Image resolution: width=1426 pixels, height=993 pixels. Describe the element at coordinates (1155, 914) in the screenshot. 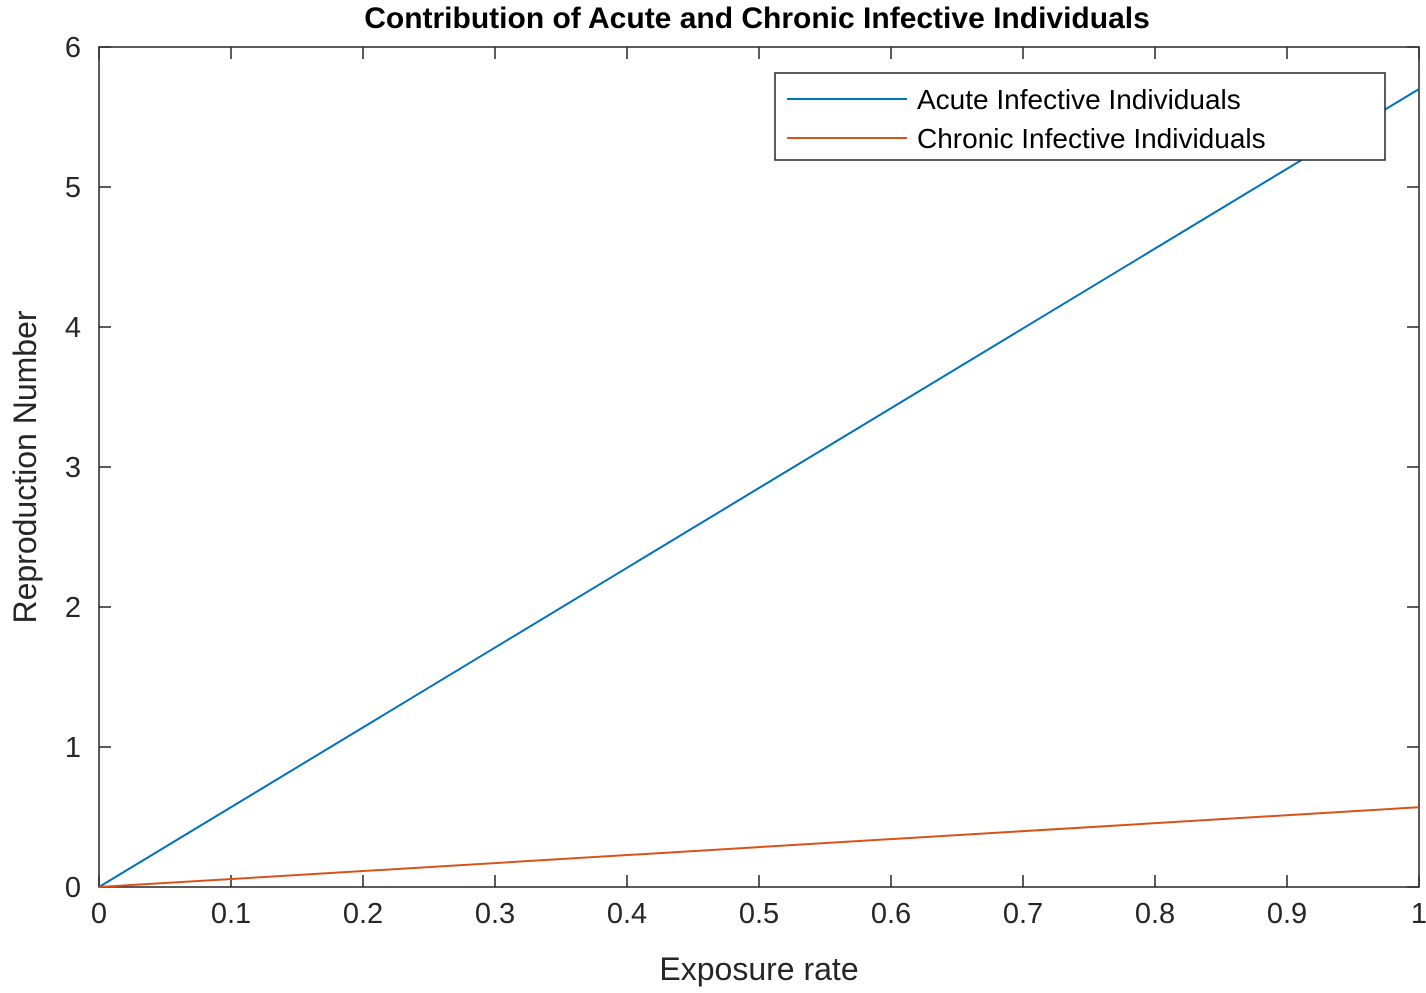

I see `x-tick-label: 0.8` at that location.